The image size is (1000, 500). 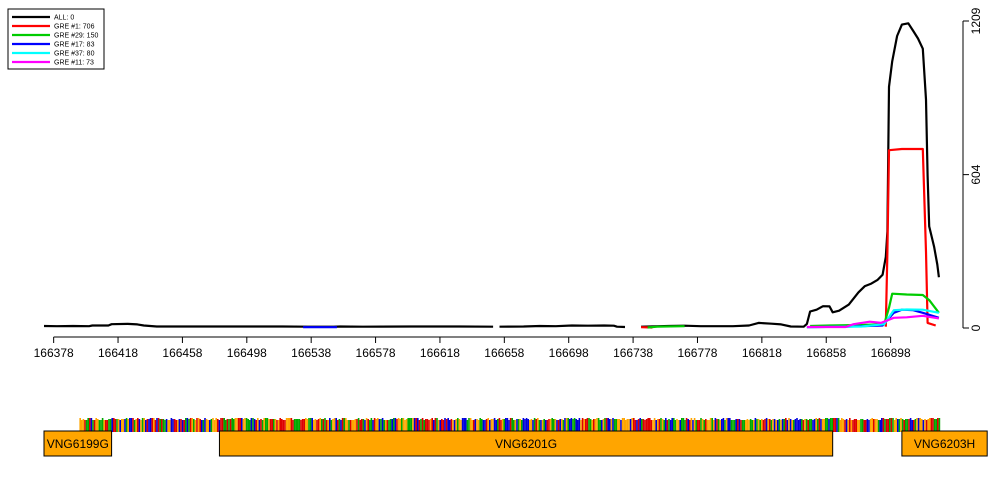 What do you see at coordinates (268, 325) in the screenshot?
I see `series-line` at bounding box center [268, 325].